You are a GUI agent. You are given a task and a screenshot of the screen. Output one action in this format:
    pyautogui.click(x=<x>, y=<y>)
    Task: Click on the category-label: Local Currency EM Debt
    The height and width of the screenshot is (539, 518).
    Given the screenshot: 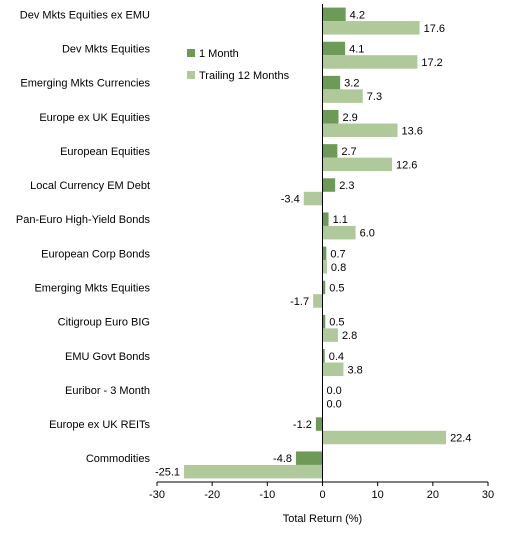 What is the action you would take?
    pyautogui.click(x=90, y=186)
    